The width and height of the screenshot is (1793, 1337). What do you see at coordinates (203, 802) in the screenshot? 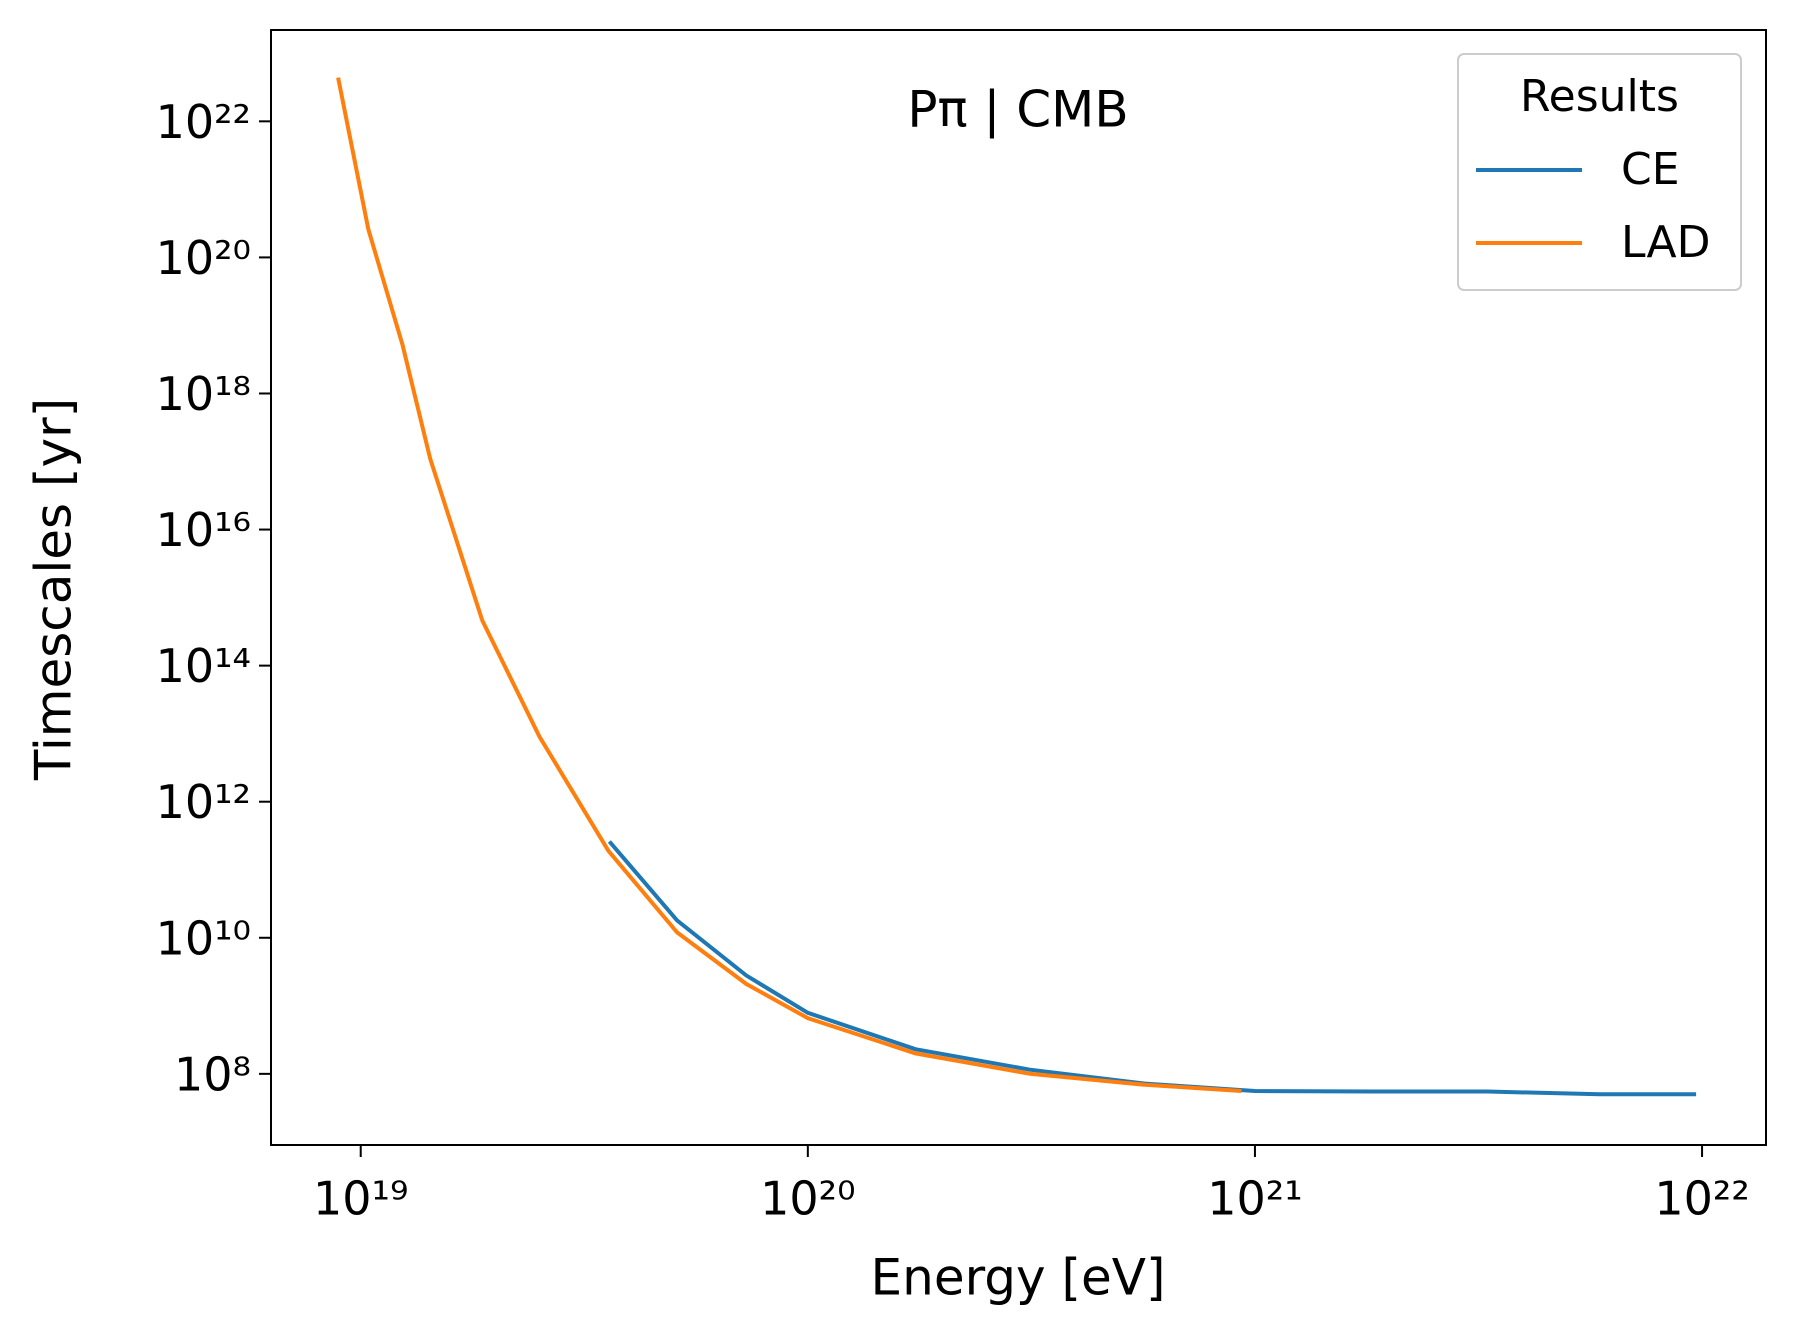
I see `y-tick-label: 10¹²` at bounding box center [203, 802].